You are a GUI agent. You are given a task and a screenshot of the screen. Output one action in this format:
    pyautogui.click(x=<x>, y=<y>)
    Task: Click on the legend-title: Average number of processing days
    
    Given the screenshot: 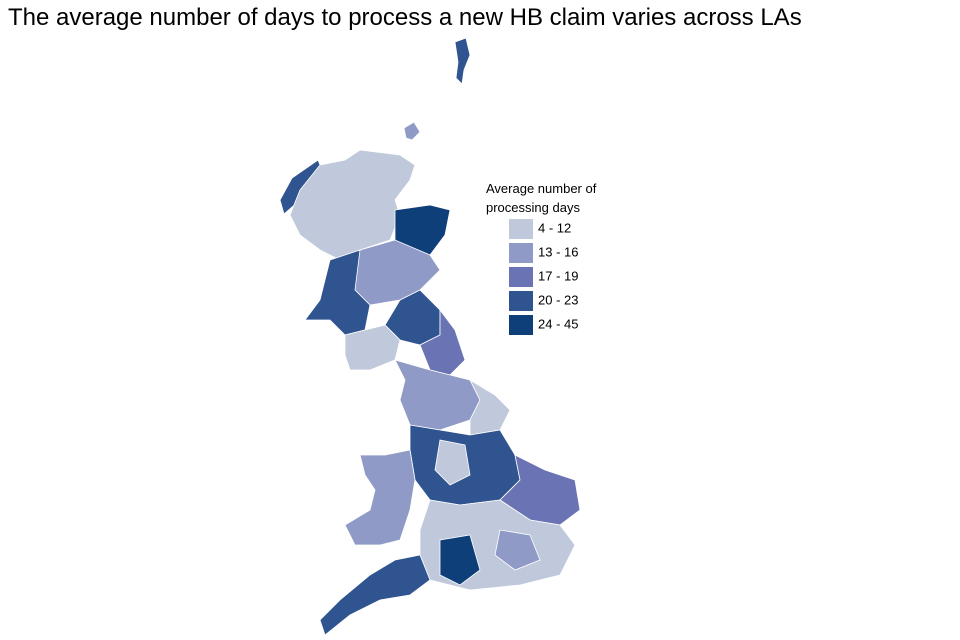 What is the action you would take?
    pyautogui.click(x=541, y=198)
    